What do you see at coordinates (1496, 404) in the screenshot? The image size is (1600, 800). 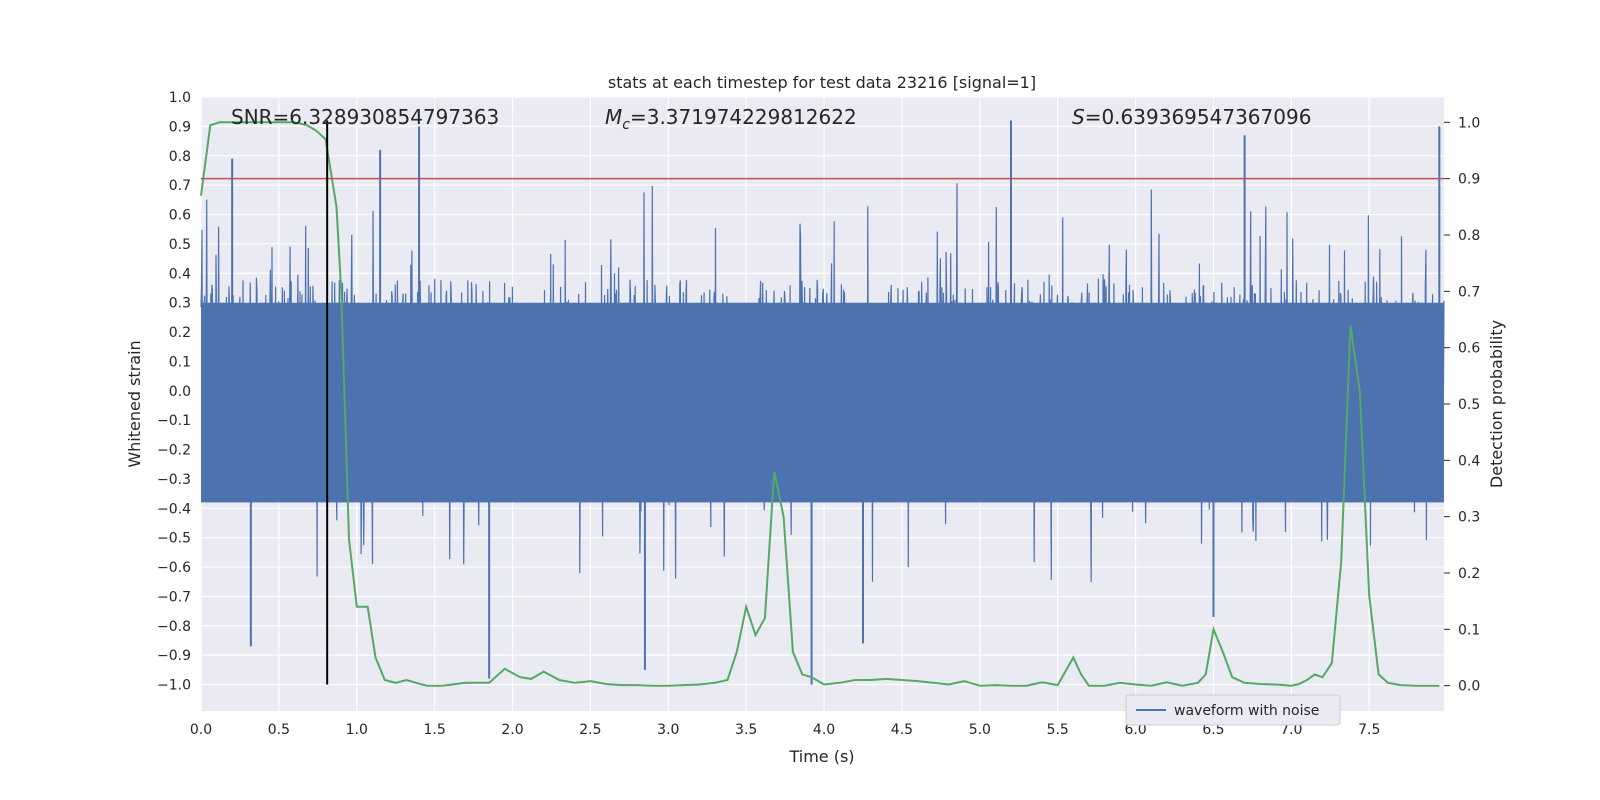 I see `y2-axis-label: Detection probability` at bounding box center [1496, 404].